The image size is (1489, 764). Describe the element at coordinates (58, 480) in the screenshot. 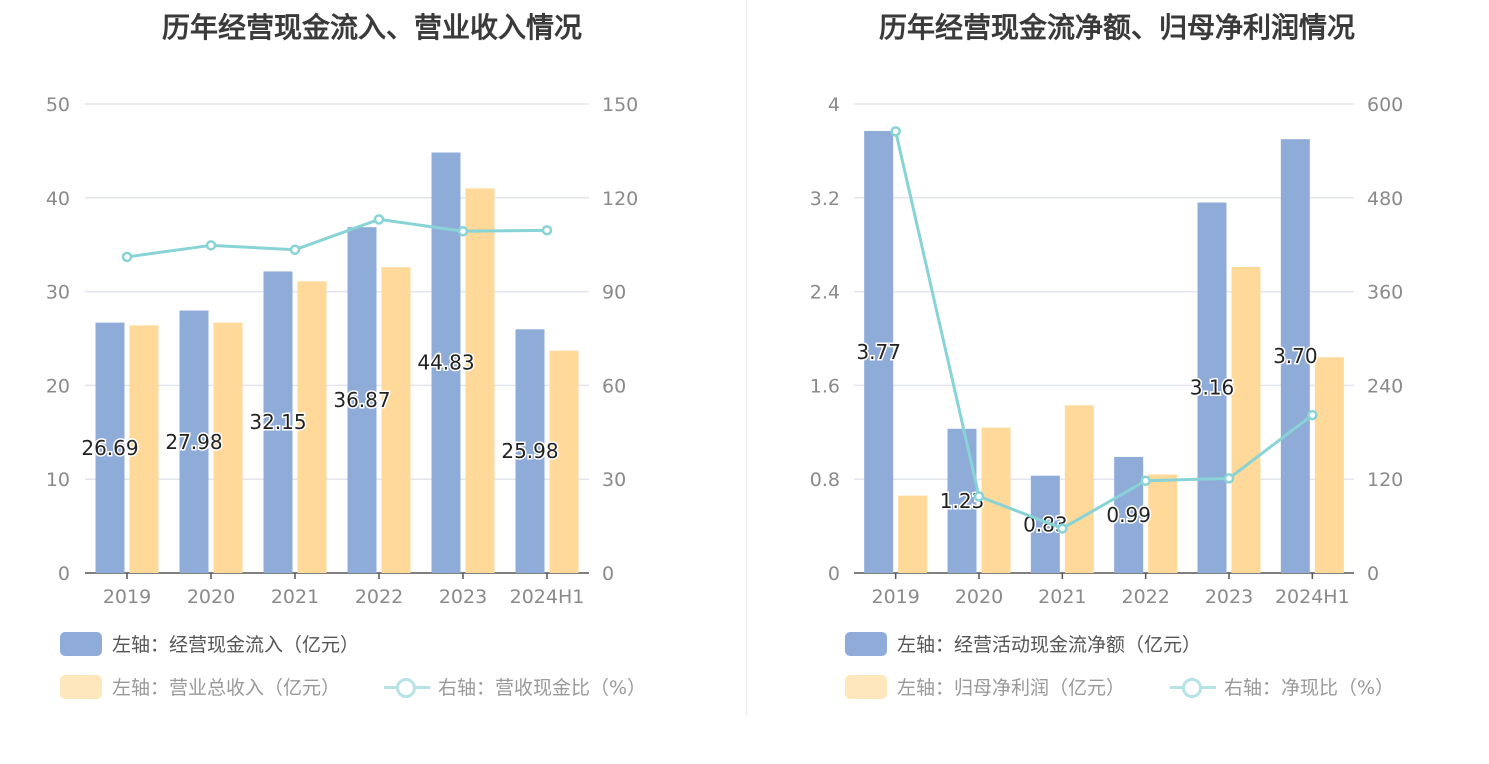

I see `left-axis-tick-label: 10` at that location.